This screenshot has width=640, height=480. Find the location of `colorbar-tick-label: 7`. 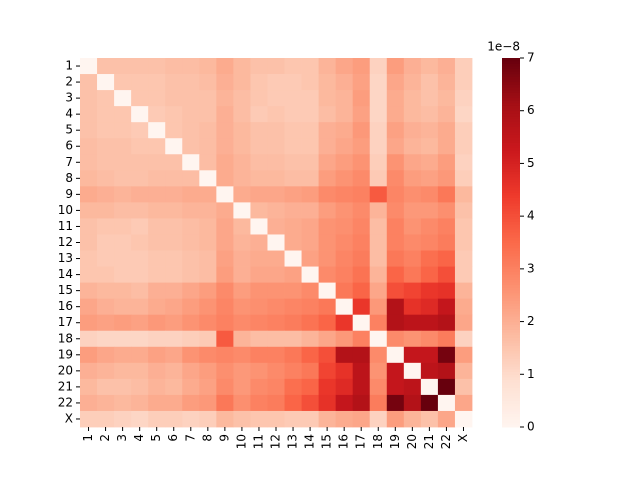

colorbar-tick-label: 7 is located at coordinates (531, 58).